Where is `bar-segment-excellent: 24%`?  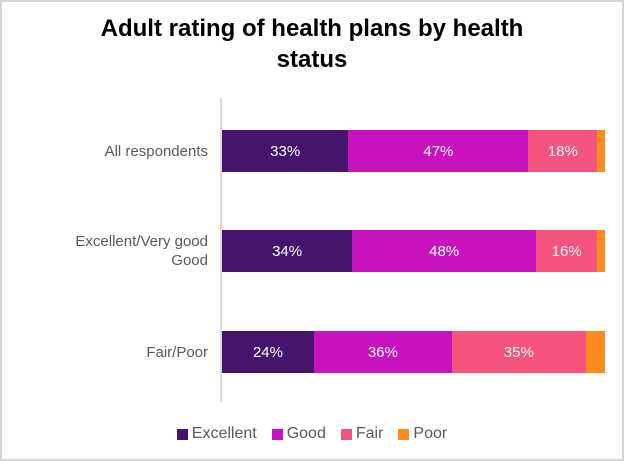 bar-segment-excellent: 24% is located at coordinates (268, 352).